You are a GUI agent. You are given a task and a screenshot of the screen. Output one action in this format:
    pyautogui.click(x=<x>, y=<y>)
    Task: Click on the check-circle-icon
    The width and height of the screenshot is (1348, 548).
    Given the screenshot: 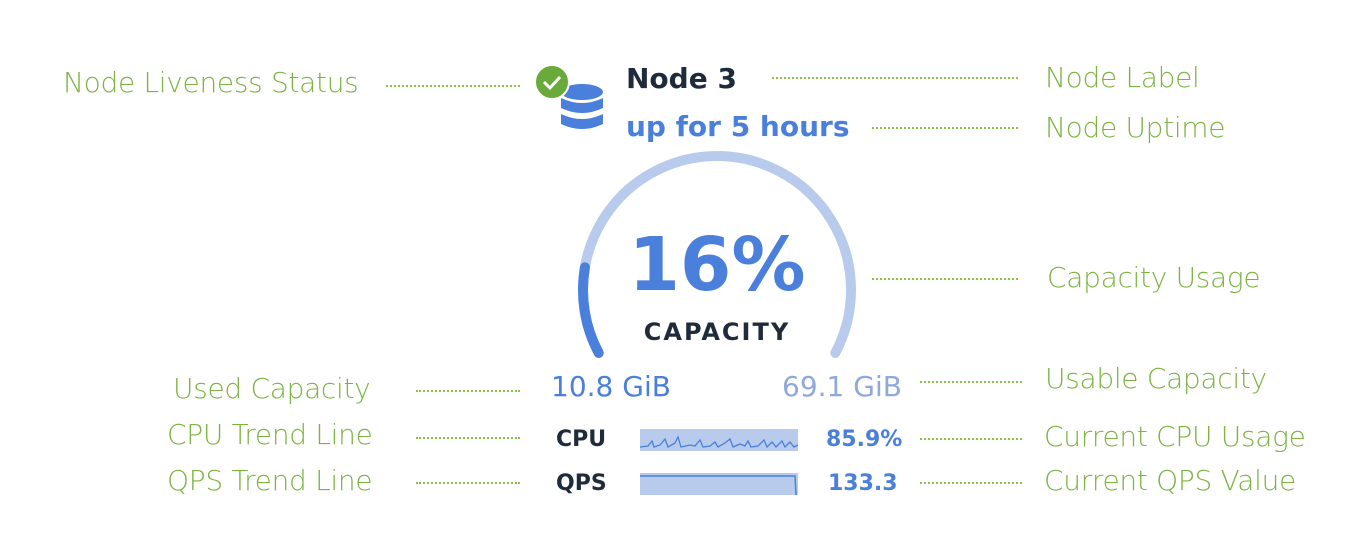 What is the action you would take?
    pyautogui.click(x=552, y=82)
    